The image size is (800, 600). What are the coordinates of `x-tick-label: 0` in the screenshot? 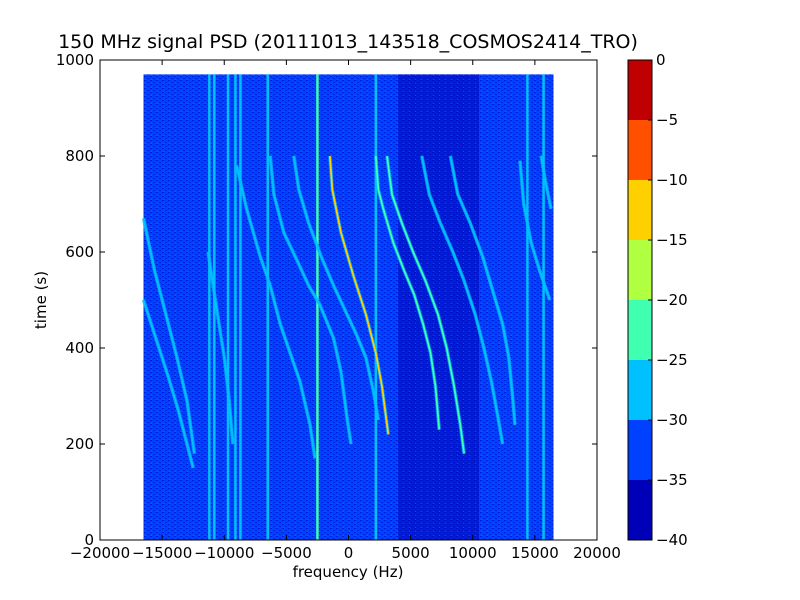 It's located at (349, 553).